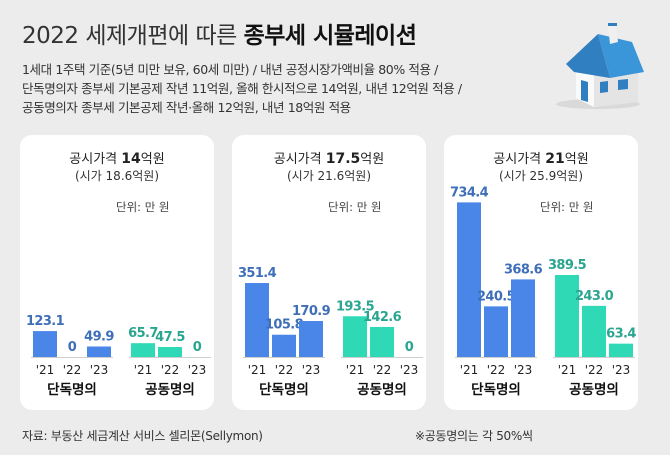  What do you see at coordinates (469, 192) in the screenshot?
I see `data-label: 734.4` at bounding box center [469, 192].